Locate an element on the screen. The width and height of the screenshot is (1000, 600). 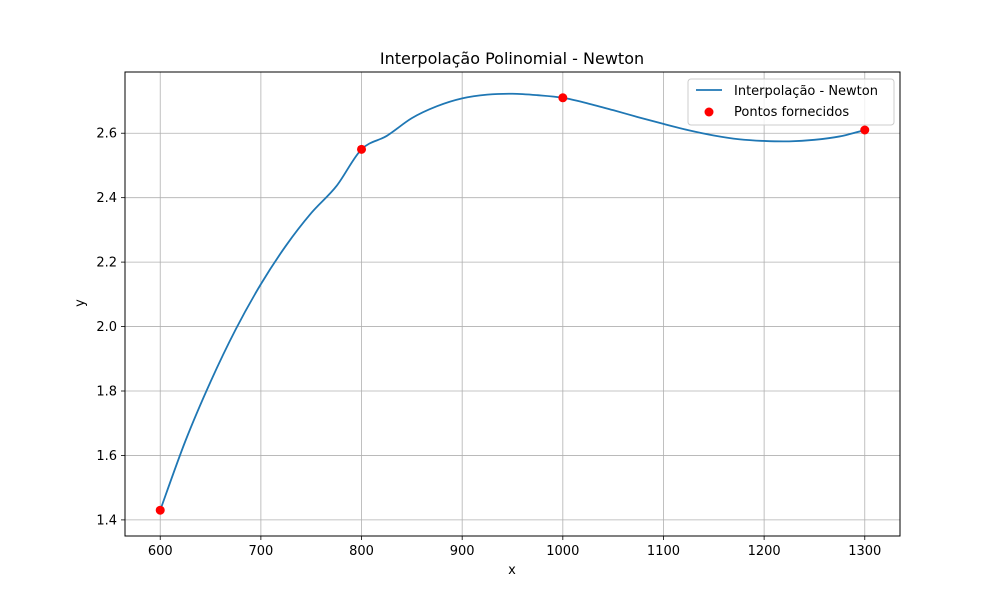
y-tick-label: 2.0 is located at coordinates (106, 327).